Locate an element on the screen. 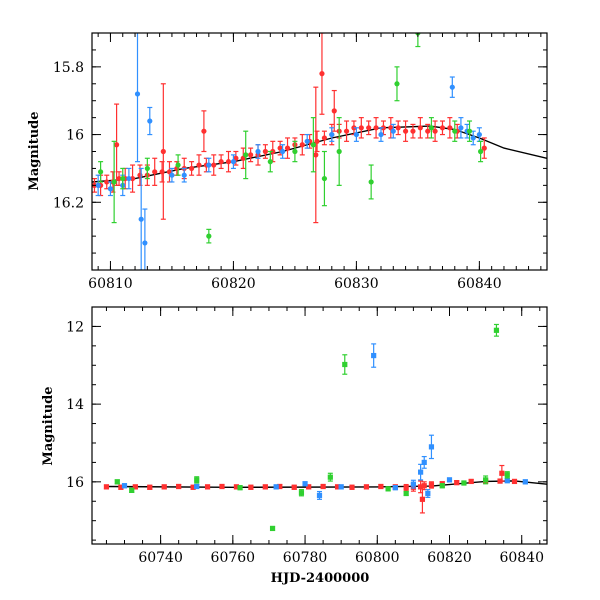 The height and width of the screenshot is (600, 600). top-y-tick-label: 15.8 is located at coordinates (68, 68).